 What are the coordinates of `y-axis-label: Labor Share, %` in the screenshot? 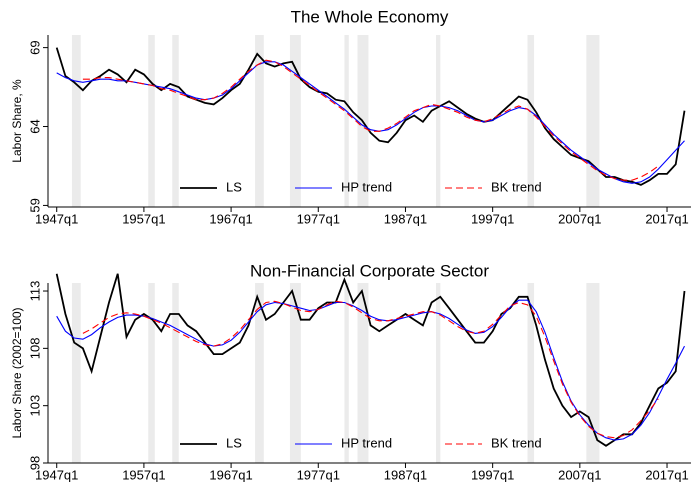 It's located at (17, 121).